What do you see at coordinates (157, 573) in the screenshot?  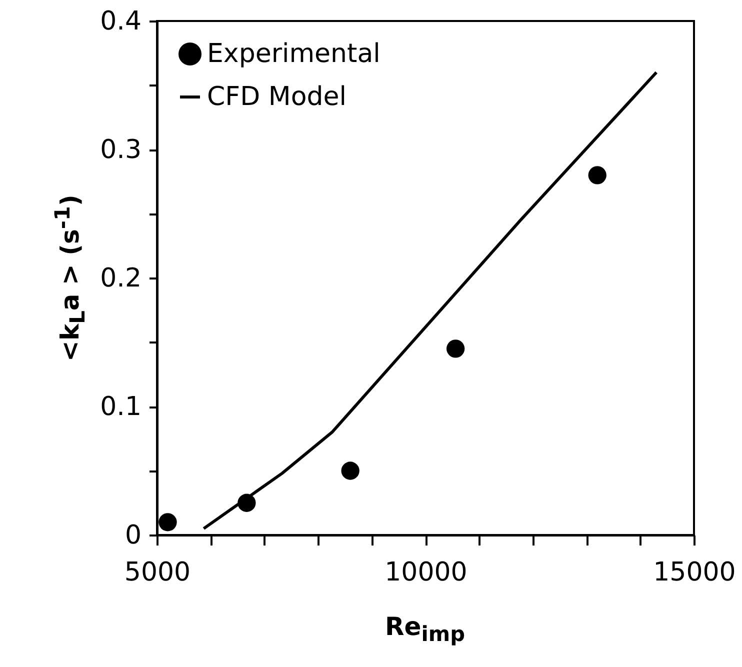 I see `x-tick-label: 5000` at bounding box center [157, 573].